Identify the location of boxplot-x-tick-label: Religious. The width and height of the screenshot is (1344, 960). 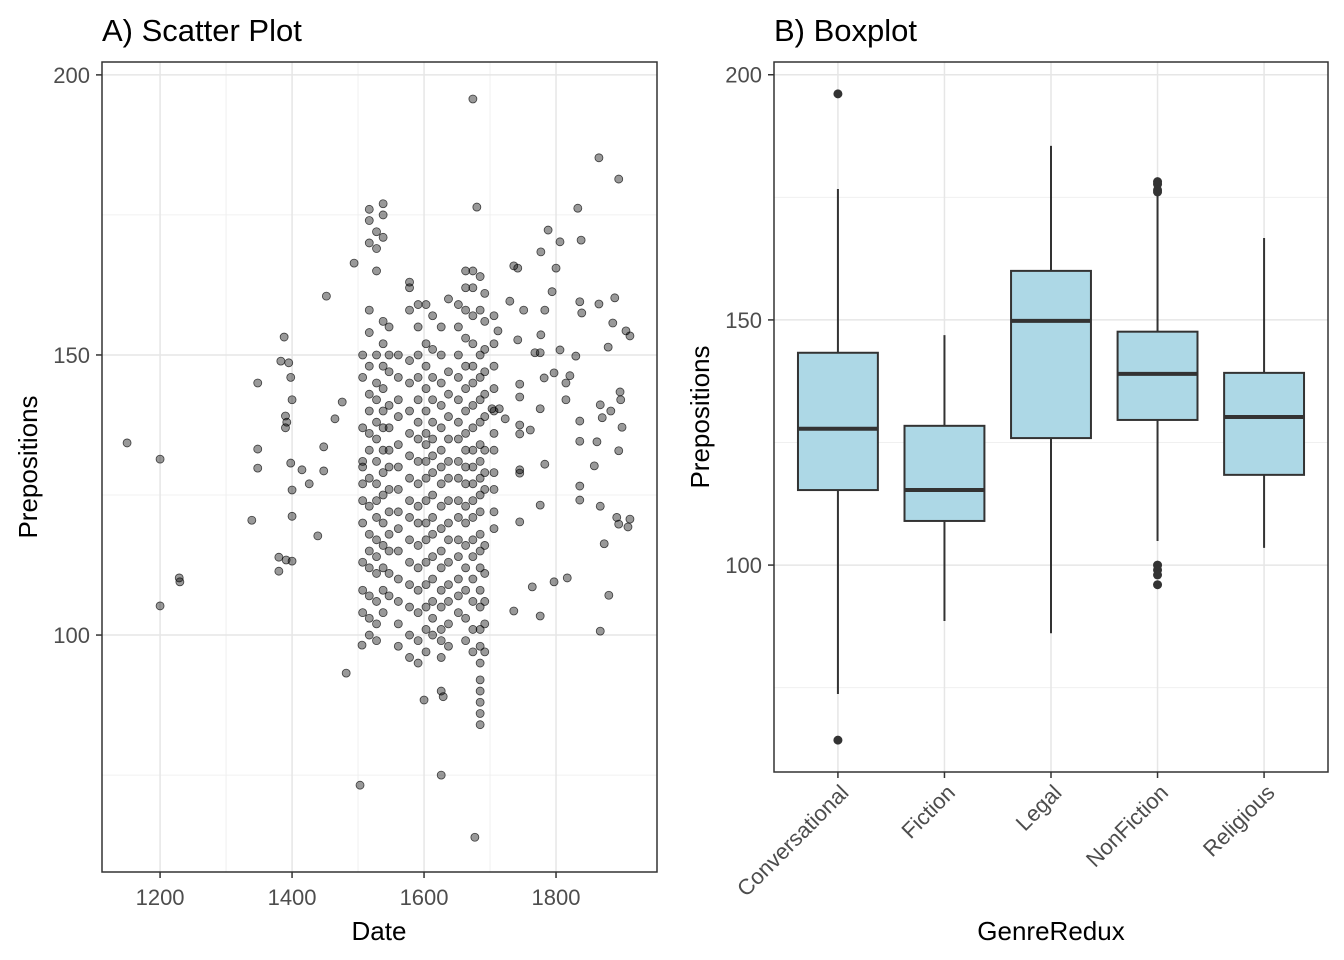
(1239, 821).